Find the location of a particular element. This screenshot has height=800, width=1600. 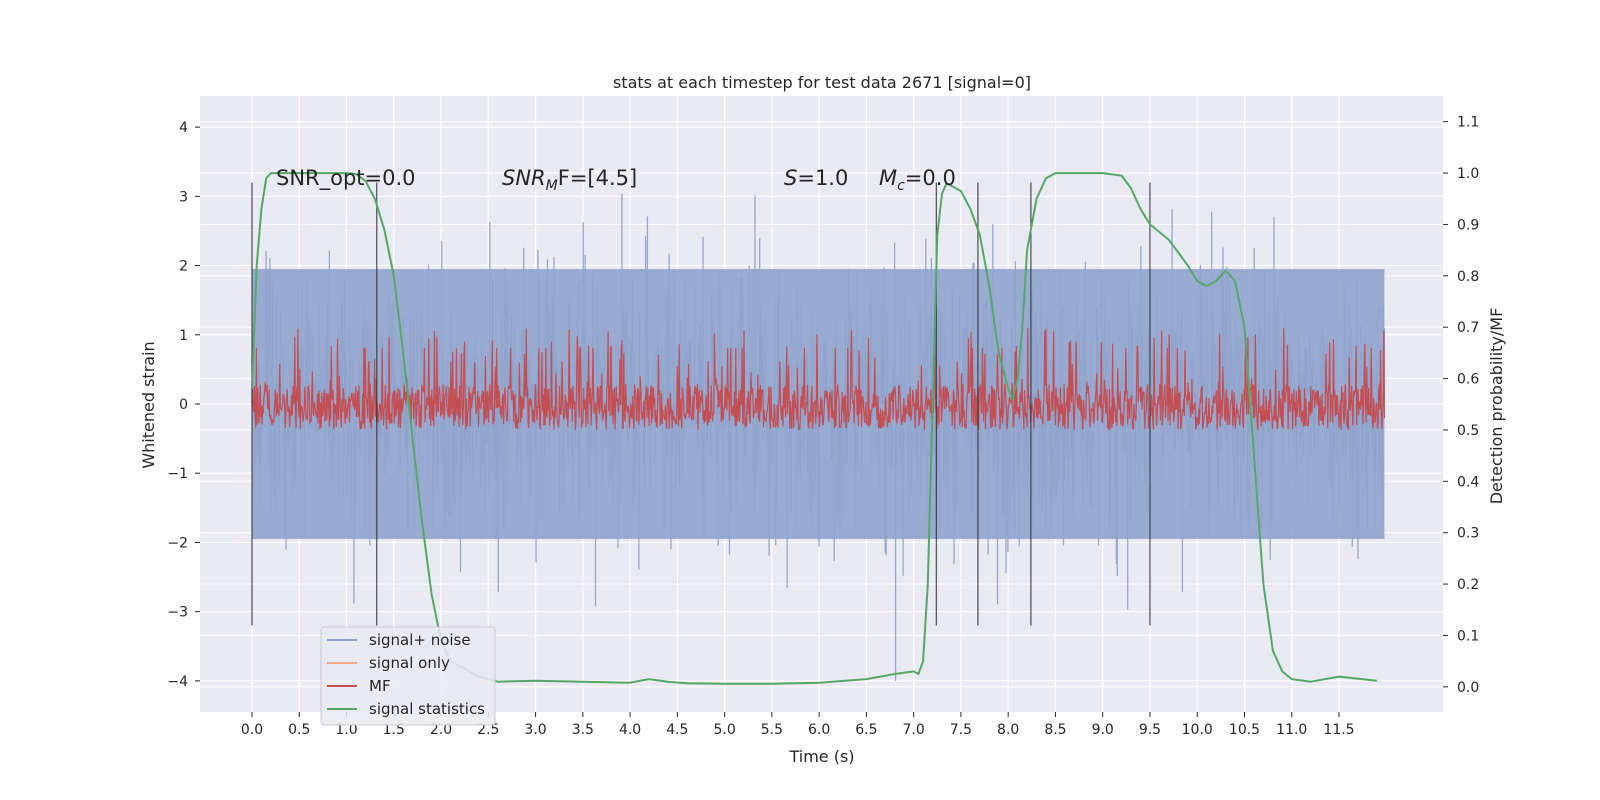

y-tick-label: 0 is located at coordinates (183, 405).